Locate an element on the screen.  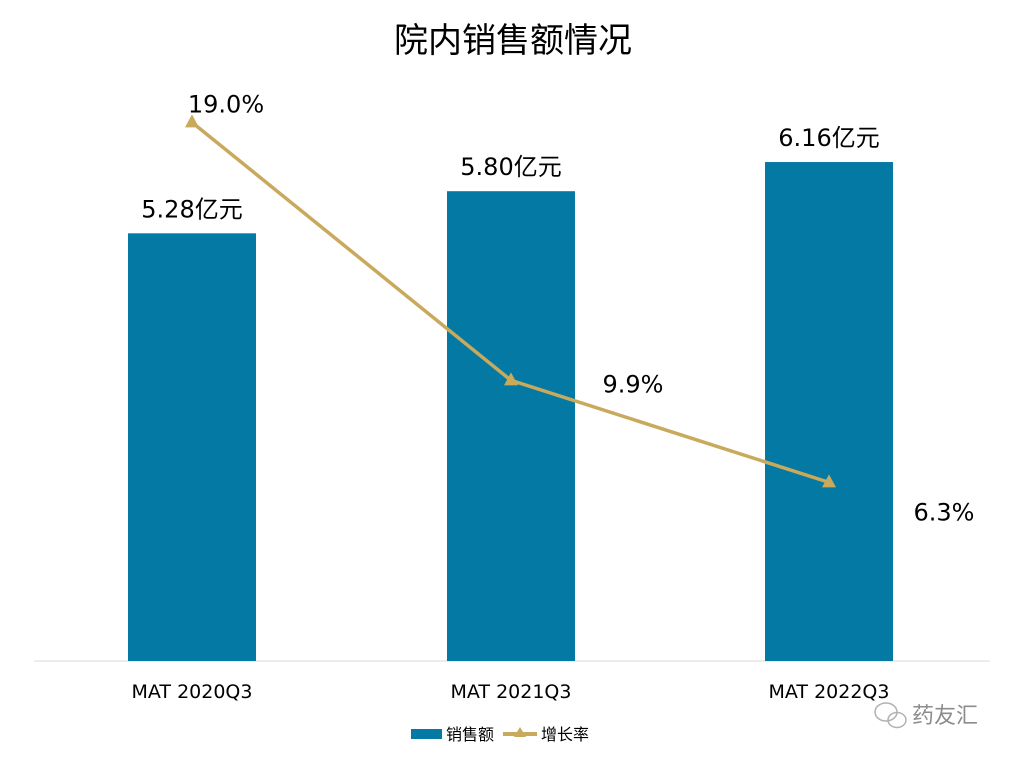
legend-triangle-icon is located at coordinates (520, 732).